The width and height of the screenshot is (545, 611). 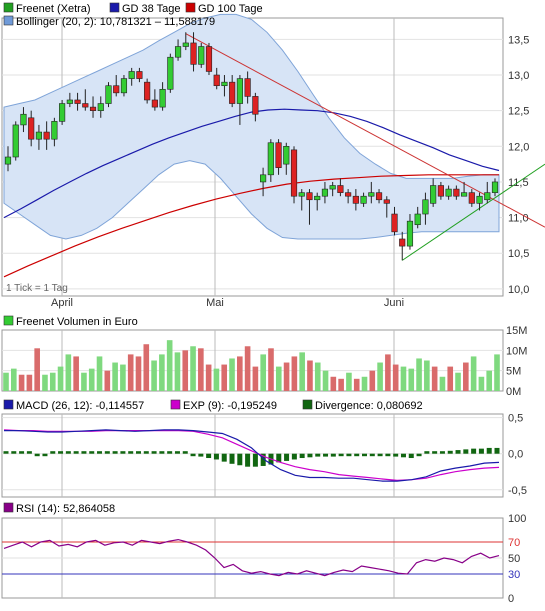 I want to click on price-tick-label: 10,0, so click(x=518, y=290).